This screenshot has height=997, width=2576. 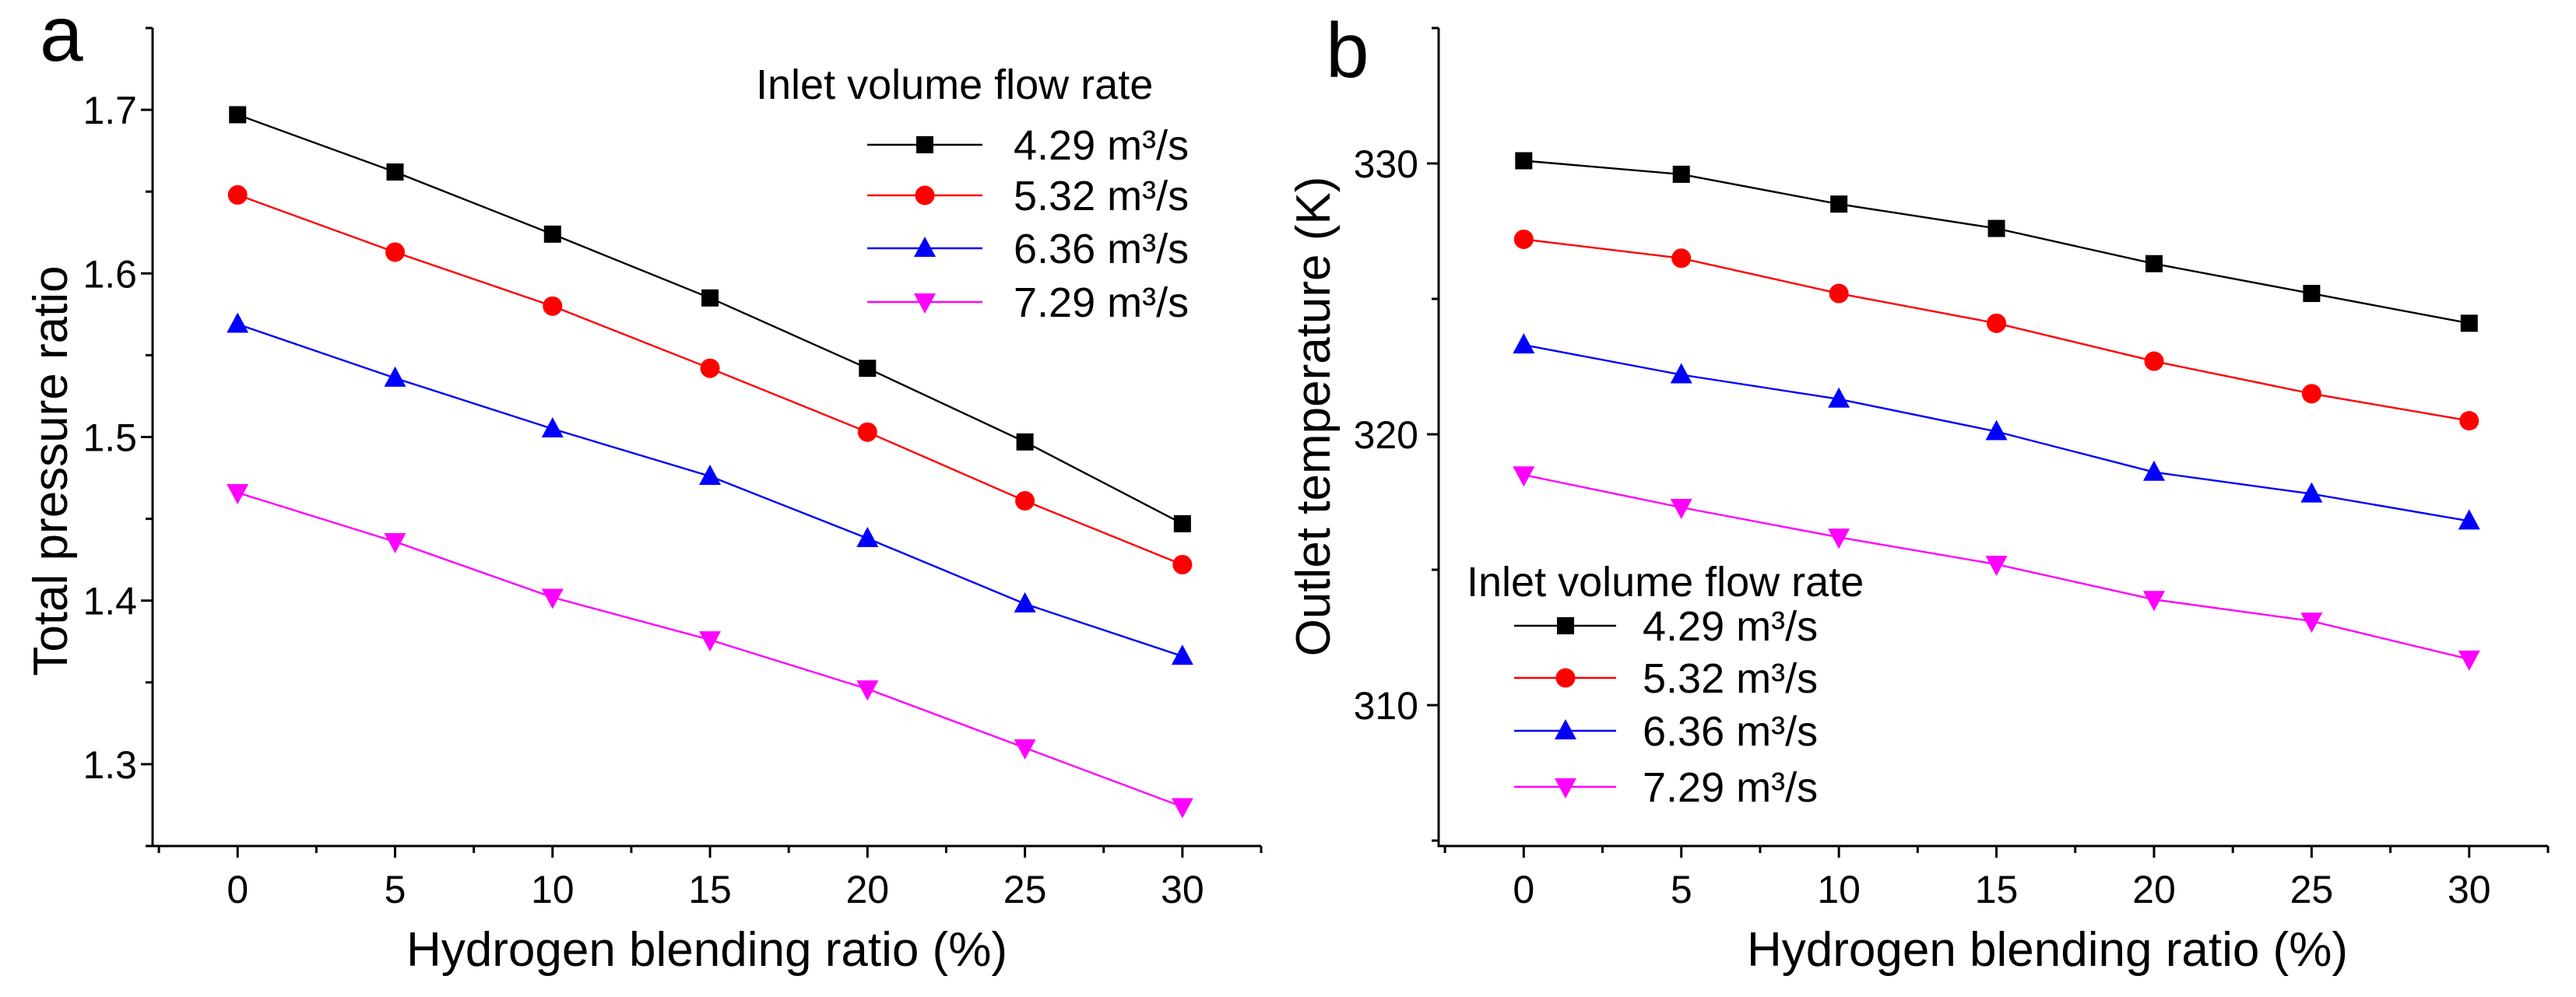 What do you see at coordinates (1997, 890) in the screenshot?
I see `x-tick-label: 15` at bounding box center [1997, 890].